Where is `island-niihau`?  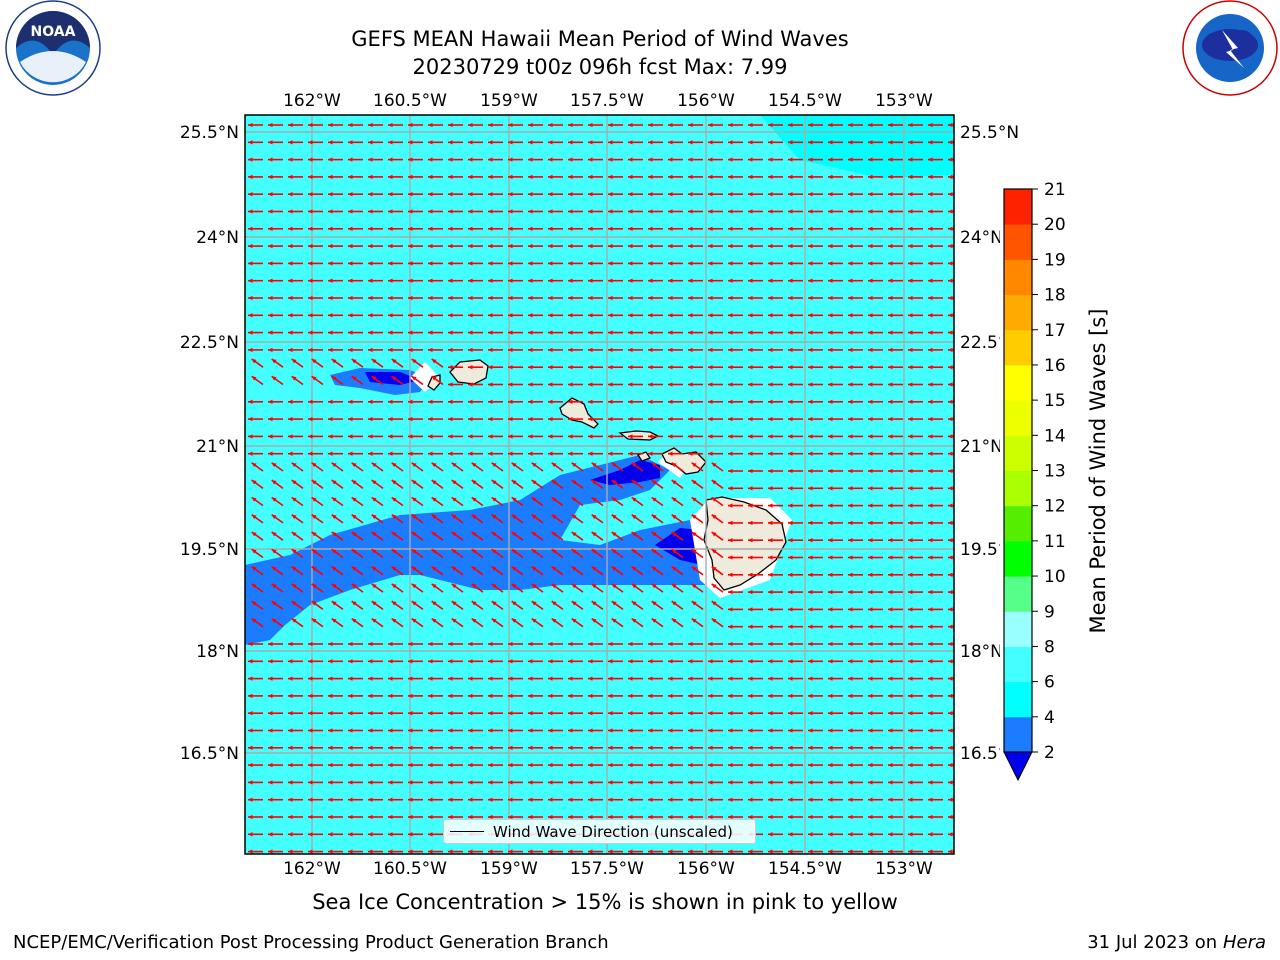 island-niihau is located at coordinates (434, 382).